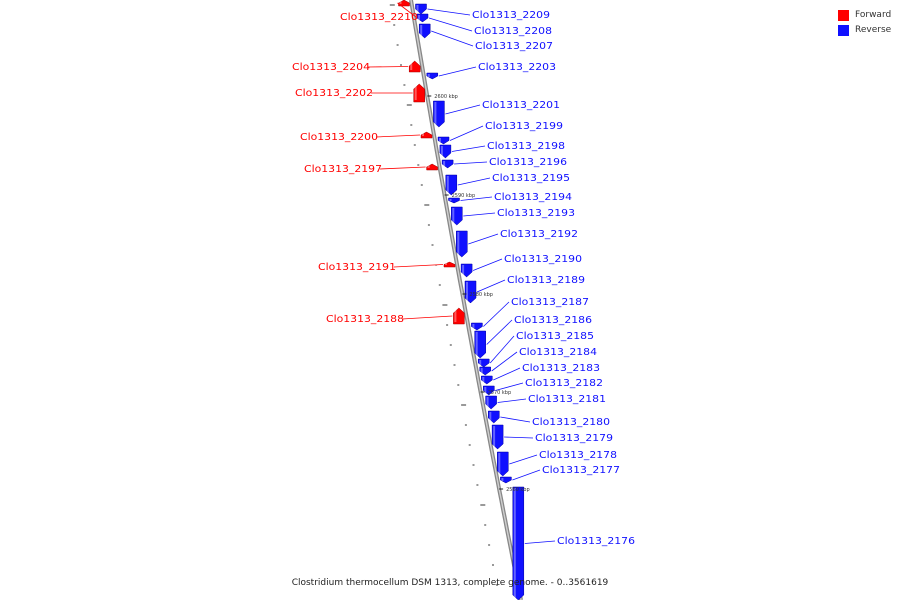 This screenshot has height=600, width=900. I want to click on gene-label: Clo1313_2184, so click(558, 352).